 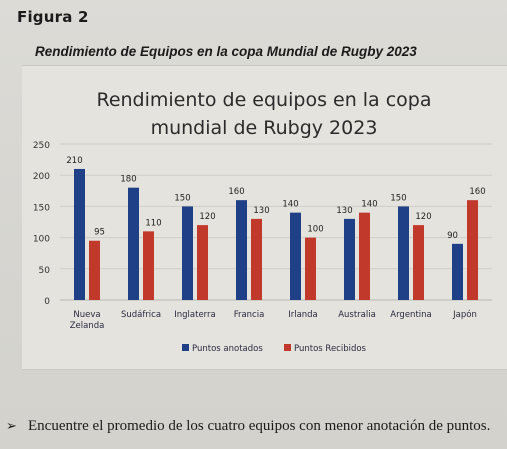 I want to click on x-category-label: Inglaterra, so click(x=194, y=315).